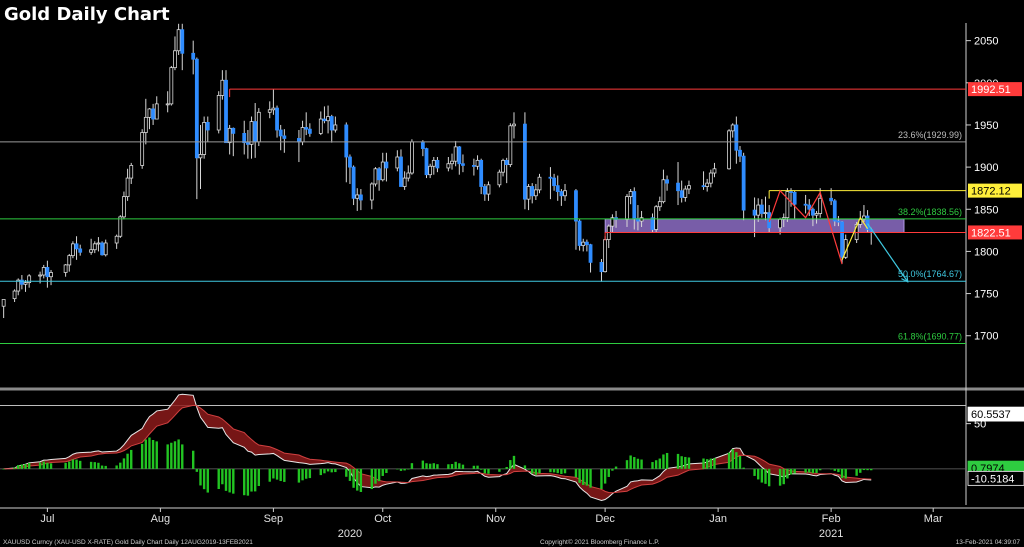 This screenshot has height=547, width=1024. I want to click on y-tick-label: 2050, so click(986, 42).